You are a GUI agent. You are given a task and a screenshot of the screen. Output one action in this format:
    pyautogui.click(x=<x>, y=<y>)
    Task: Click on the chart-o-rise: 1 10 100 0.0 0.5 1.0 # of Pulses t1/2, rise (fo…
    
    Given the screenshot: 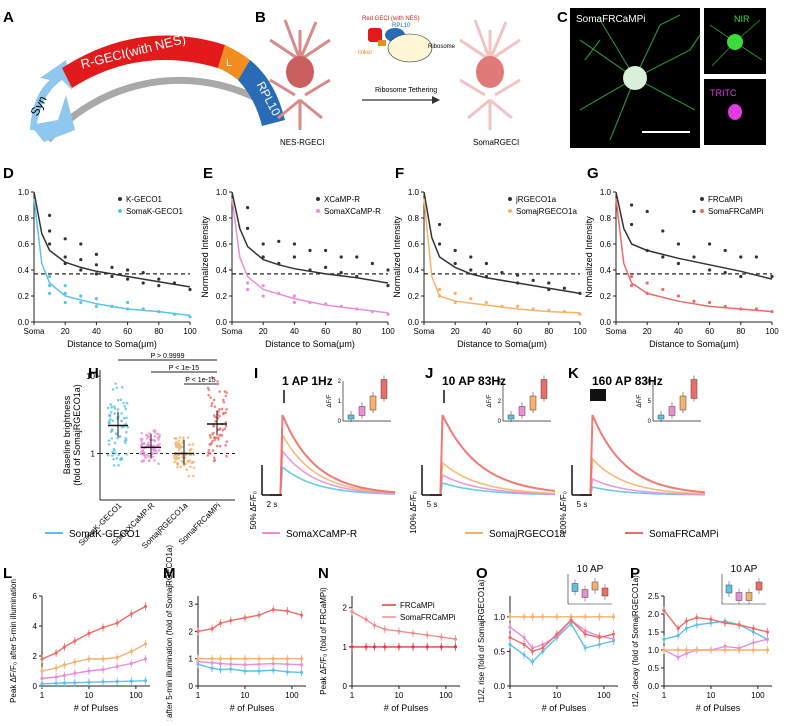 What is the action you would take?
    pyautogui.click(x=547, y=638)
    